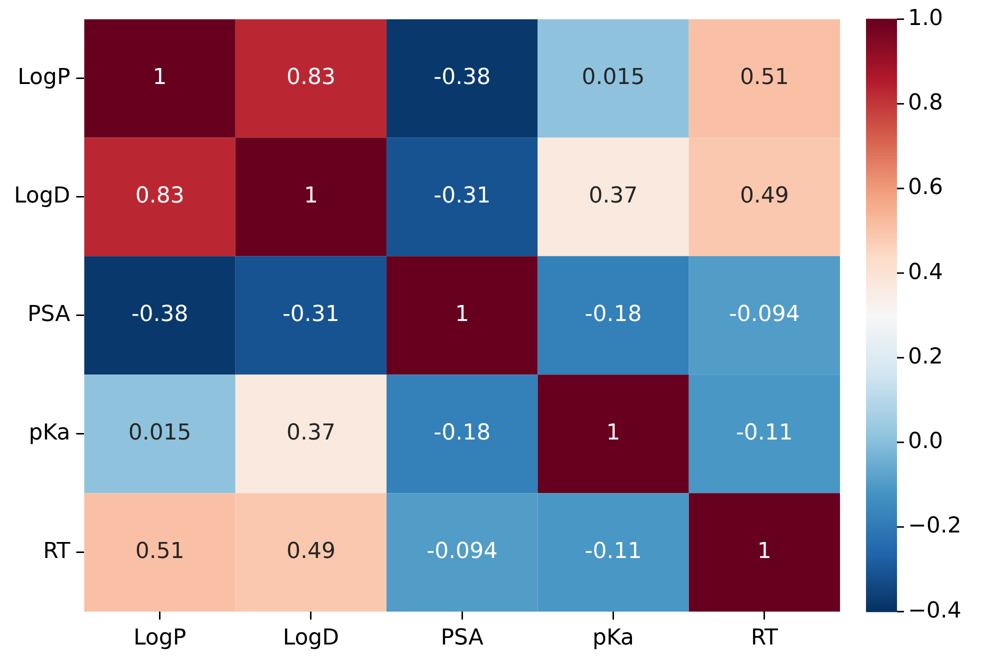 The height and width of the screenshot is (662, 992). I want to click on x-tick-label: RT, so click(764, 638).